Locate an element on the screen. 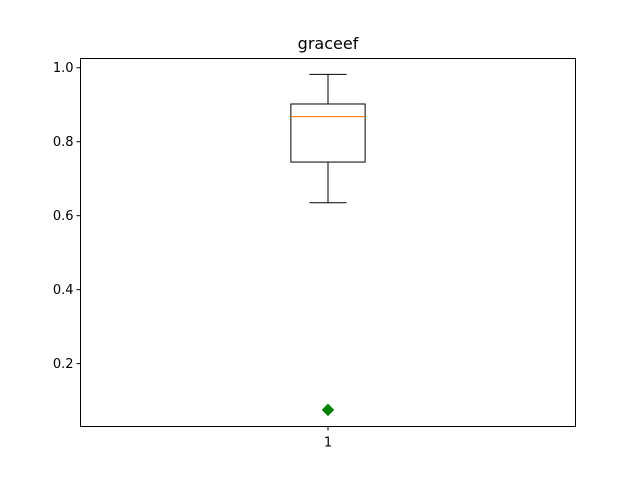 The image size is (640, 480). box-iqr is located at coordinates (328, 133).